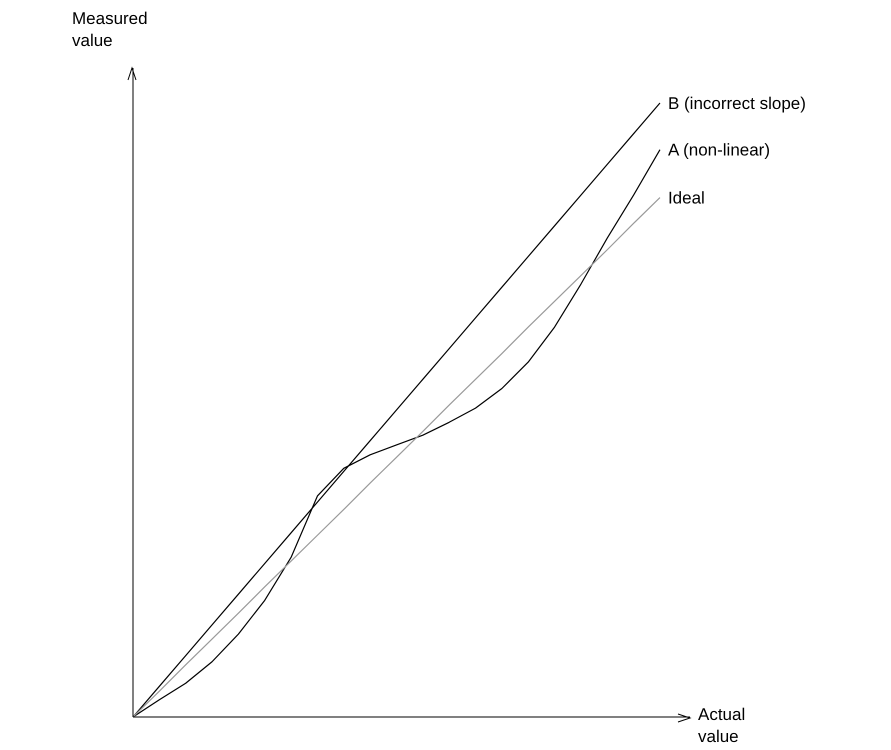 Image resolution: width=891 pixels, height=750 pixels. I want to click on y-axis-title: Measured value, so click(110, 30).